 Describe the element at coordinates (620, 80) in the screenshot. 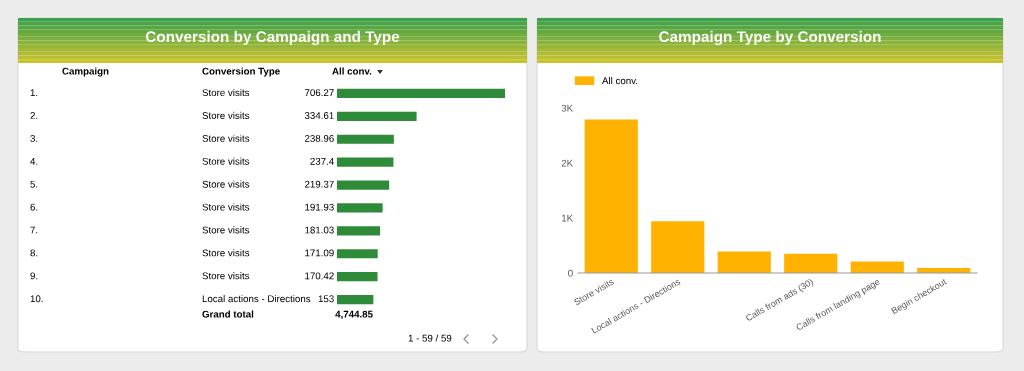

I see `legend-label: All conv.` at that location.